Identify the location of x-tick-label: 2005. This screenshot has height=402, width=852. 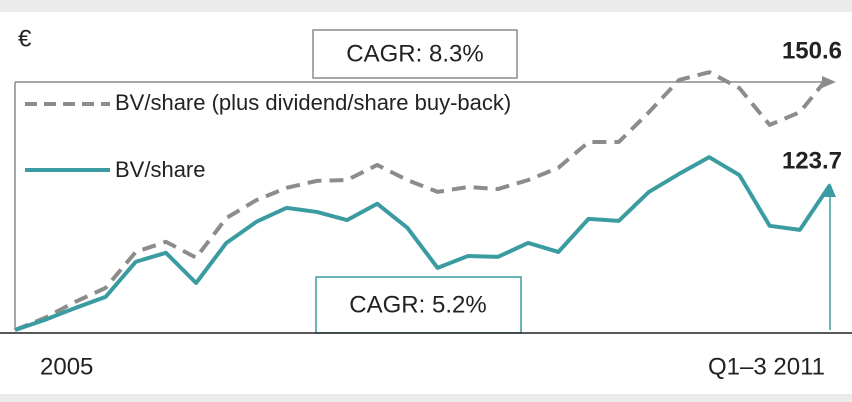
(66, 366).